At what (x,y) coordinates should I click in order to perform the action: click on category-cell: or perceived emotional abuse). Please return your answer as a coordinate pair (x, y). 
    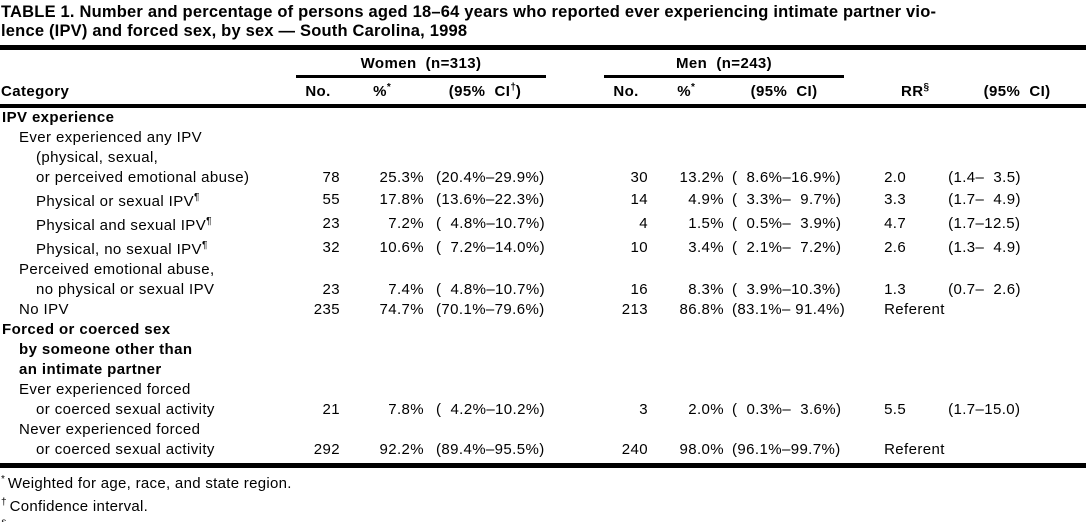
    Looking at the image, I should click on (143, 177).